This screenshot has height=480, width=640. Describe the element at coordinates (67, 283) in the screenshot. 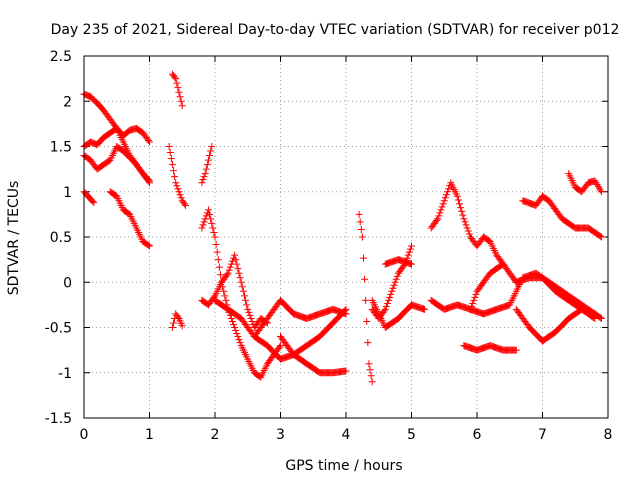

I see `y-tick-label: 0` at that location.